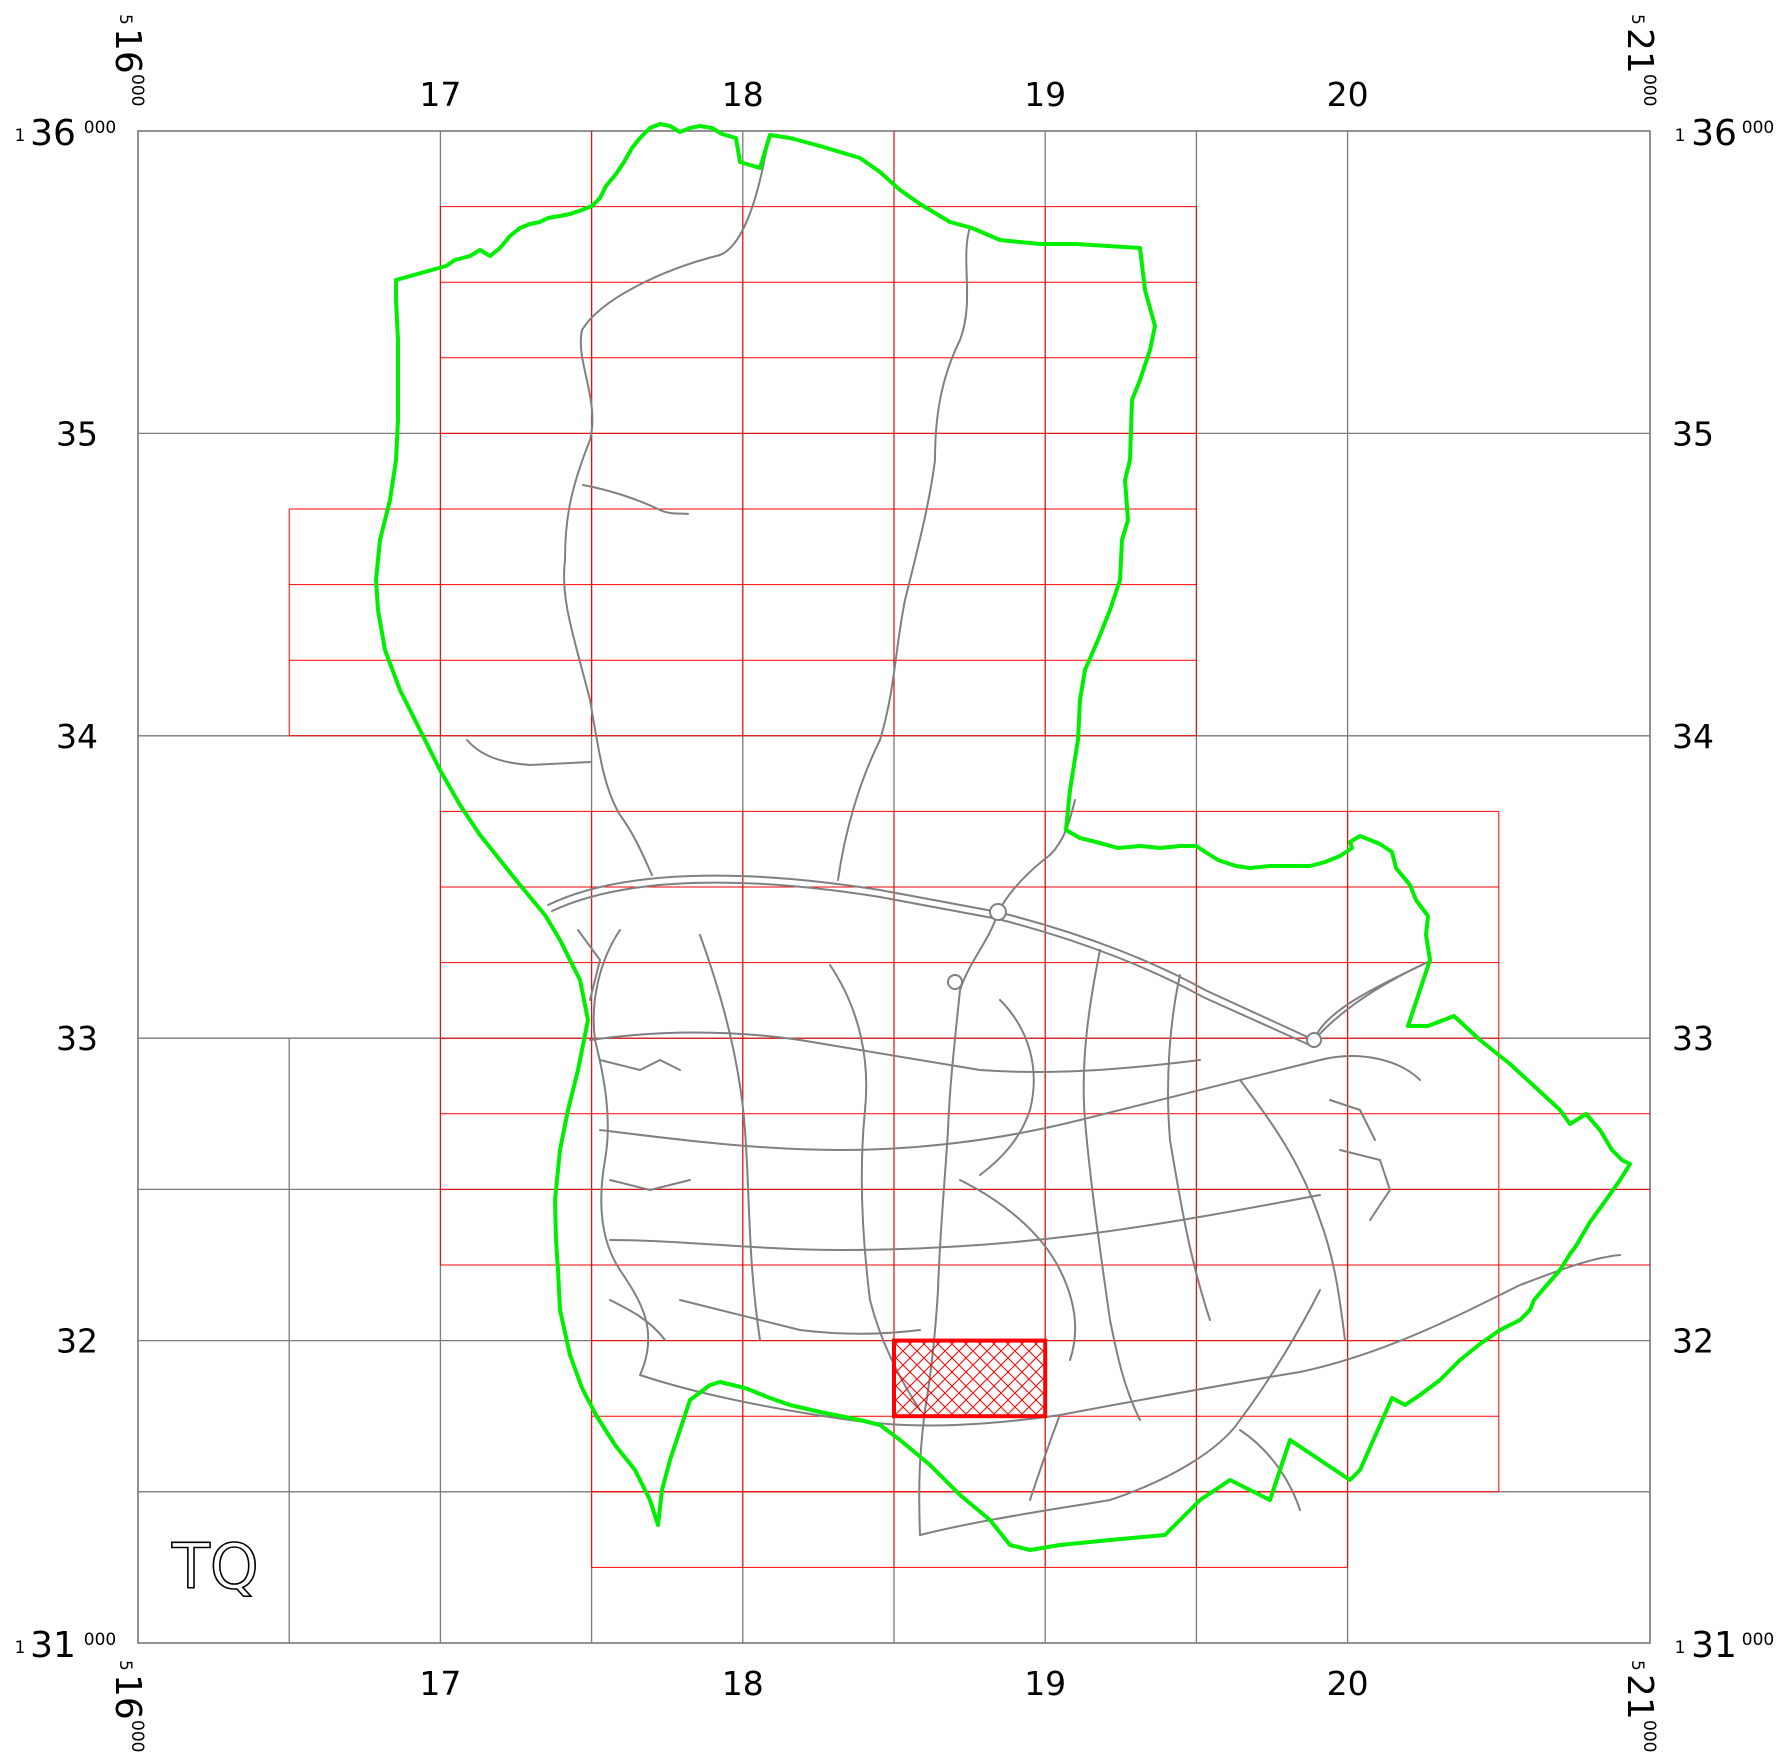  I want to click on roundabout-east, so click(1314, 1040).